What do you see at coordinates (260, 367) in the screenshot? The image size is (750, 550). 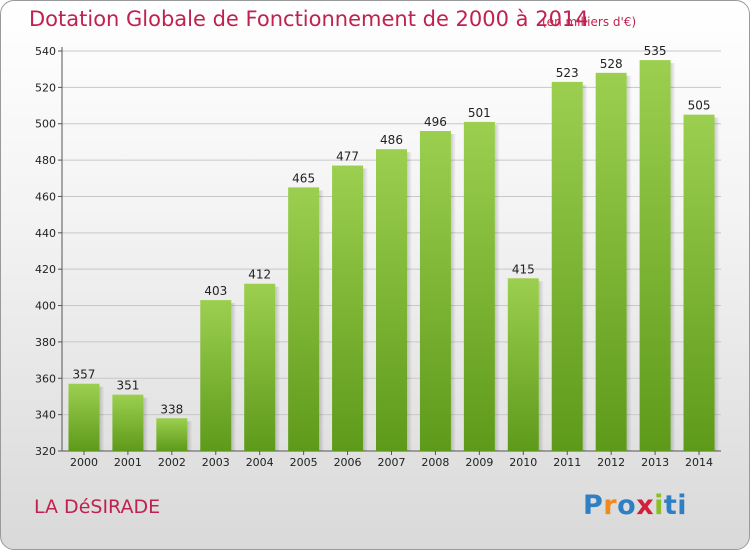 I see `bar-2004` at bounding box center [260, 367].